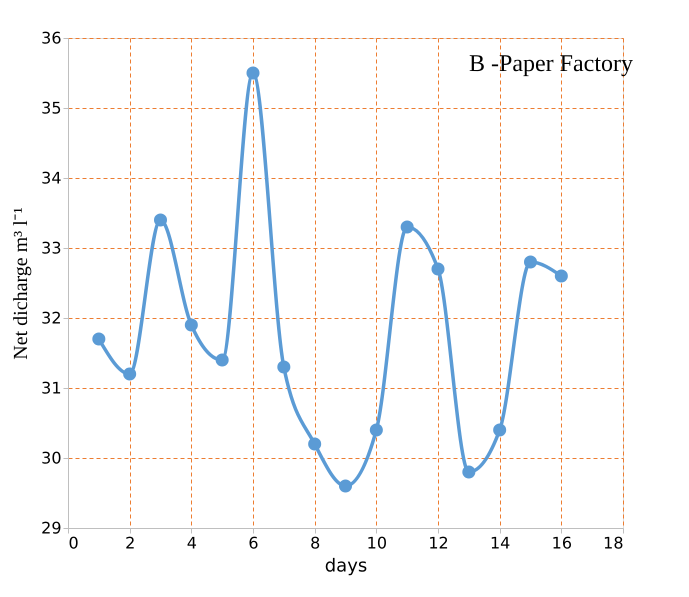 The height and width of the screenshot is (597, 689). What do you see at coordinates (51, 178) in the screenshot?
I see `y-tick-label: 34` at bounding box center [51, 178].